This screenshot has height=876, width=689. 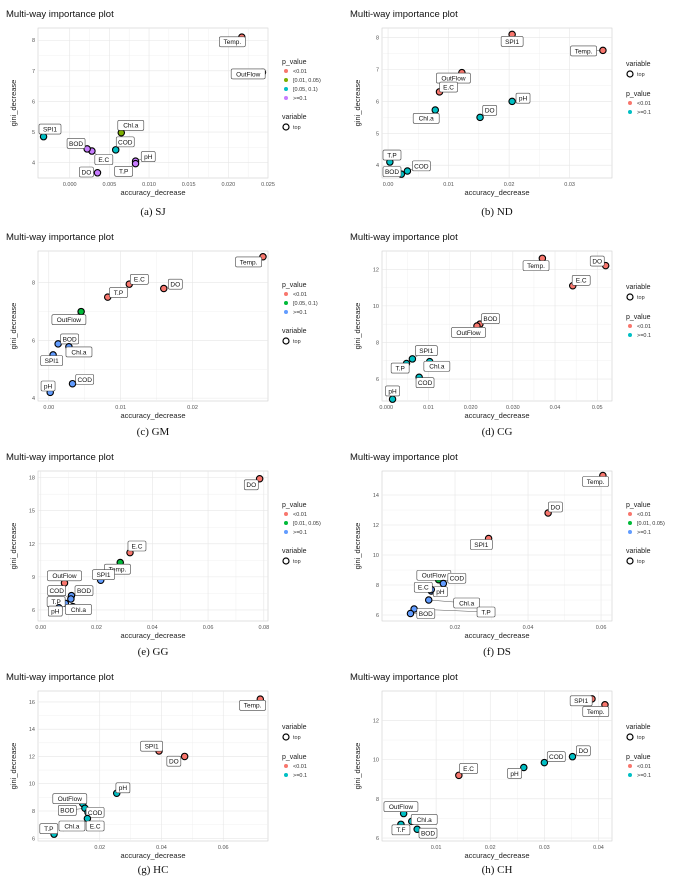 I want to click on point-label: Temp., so click(x=584, y=51).